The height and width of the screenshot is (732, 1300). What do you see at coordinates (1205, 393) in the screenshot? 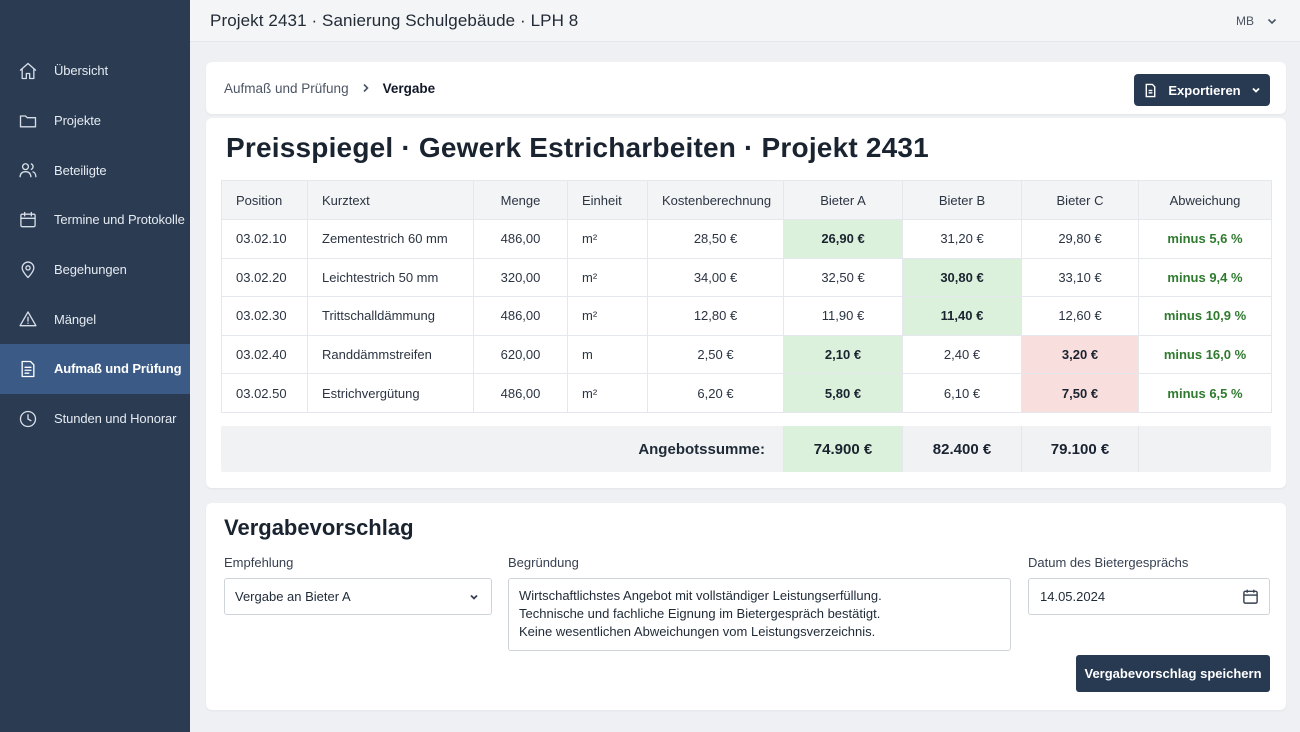
I see `cell-abweichung: minus 6,5 %` at bounding box center [1205, 393].